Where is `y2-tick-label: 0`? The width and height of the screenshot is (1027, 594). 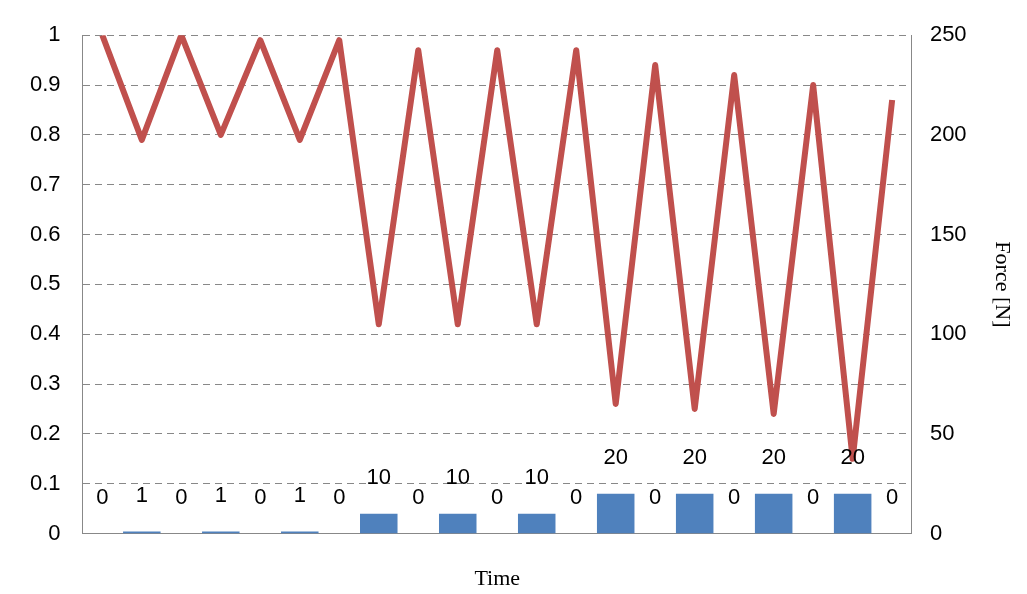 y2-tick-label: 0 is located at coordinates (936, 532).